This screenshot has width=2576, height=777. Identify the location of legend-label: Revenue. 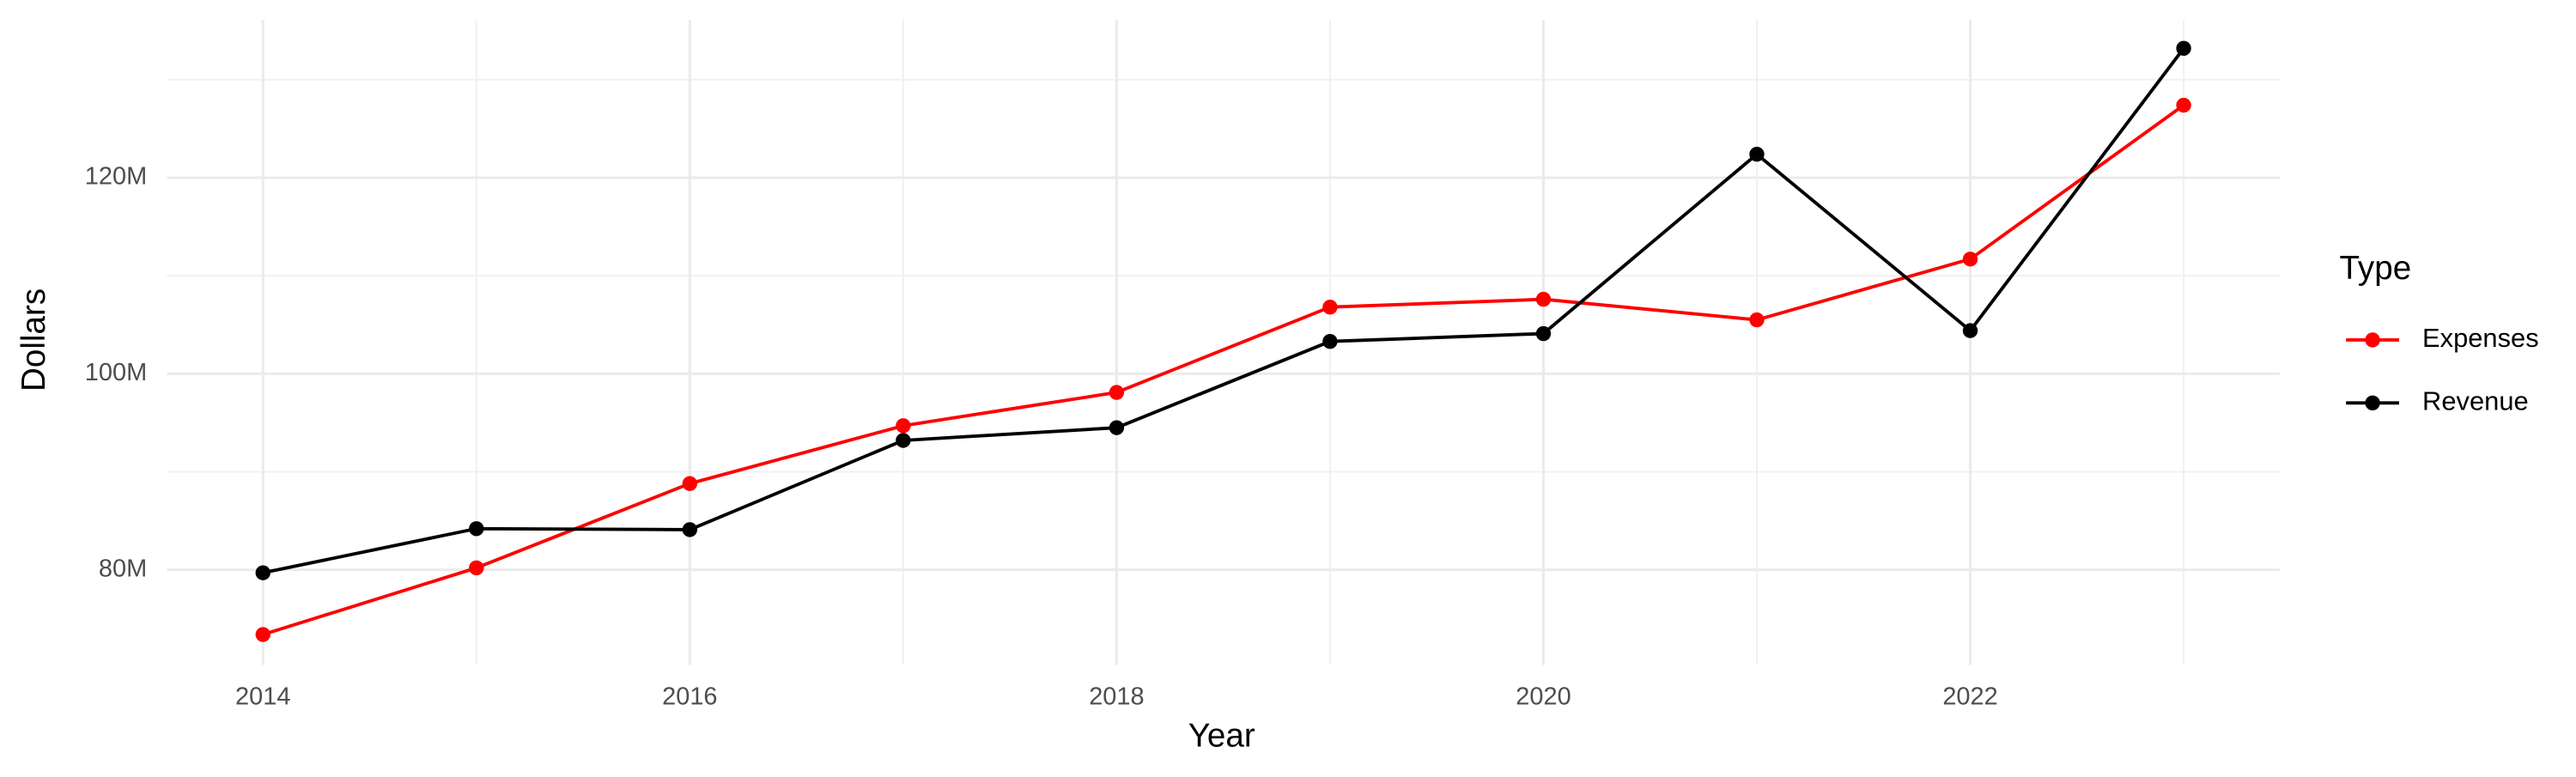
(2475, 400).